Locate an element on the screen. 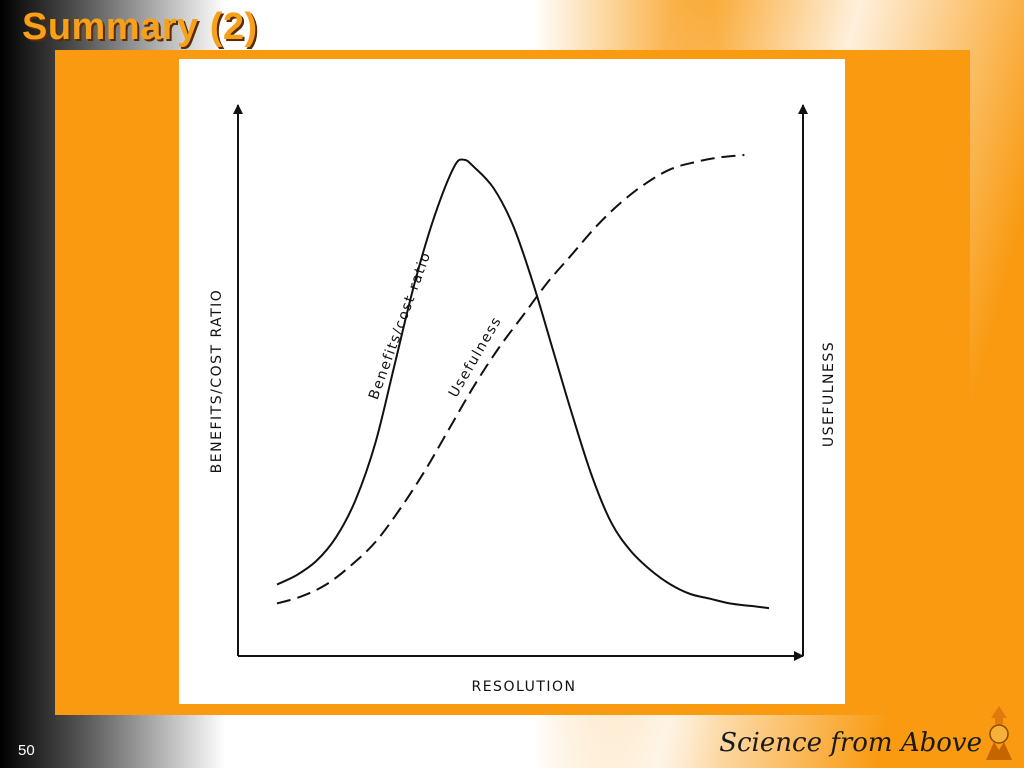 This screenshot has width=1024, height=768. x-axis-label: RESOLUTION is located at coordinates (523, 687).